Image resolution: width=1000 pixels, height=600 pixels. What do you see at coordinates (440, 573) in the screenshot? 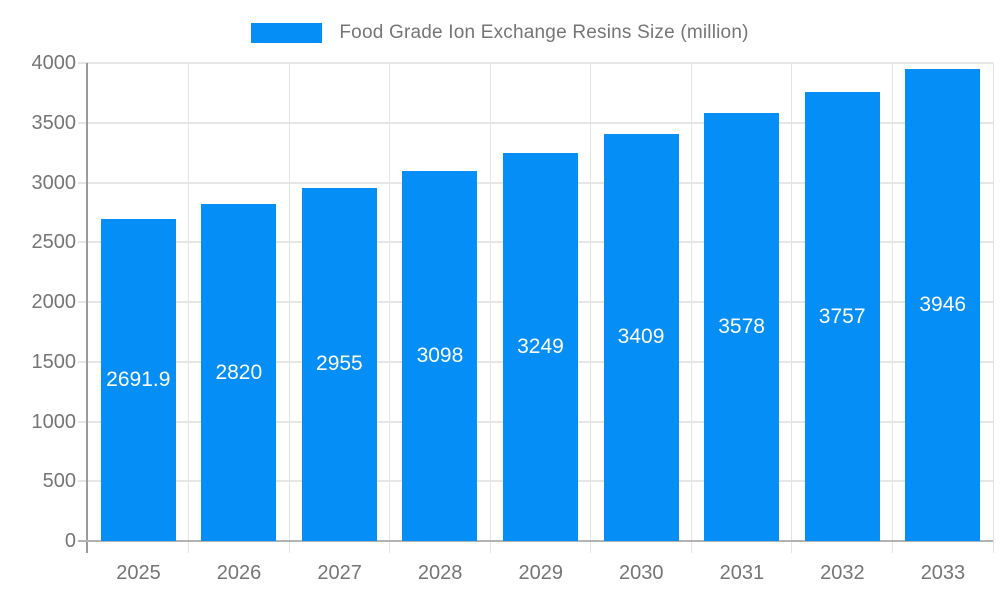
I see `x-axis-label: 2028` at bounding box center [440, 573].